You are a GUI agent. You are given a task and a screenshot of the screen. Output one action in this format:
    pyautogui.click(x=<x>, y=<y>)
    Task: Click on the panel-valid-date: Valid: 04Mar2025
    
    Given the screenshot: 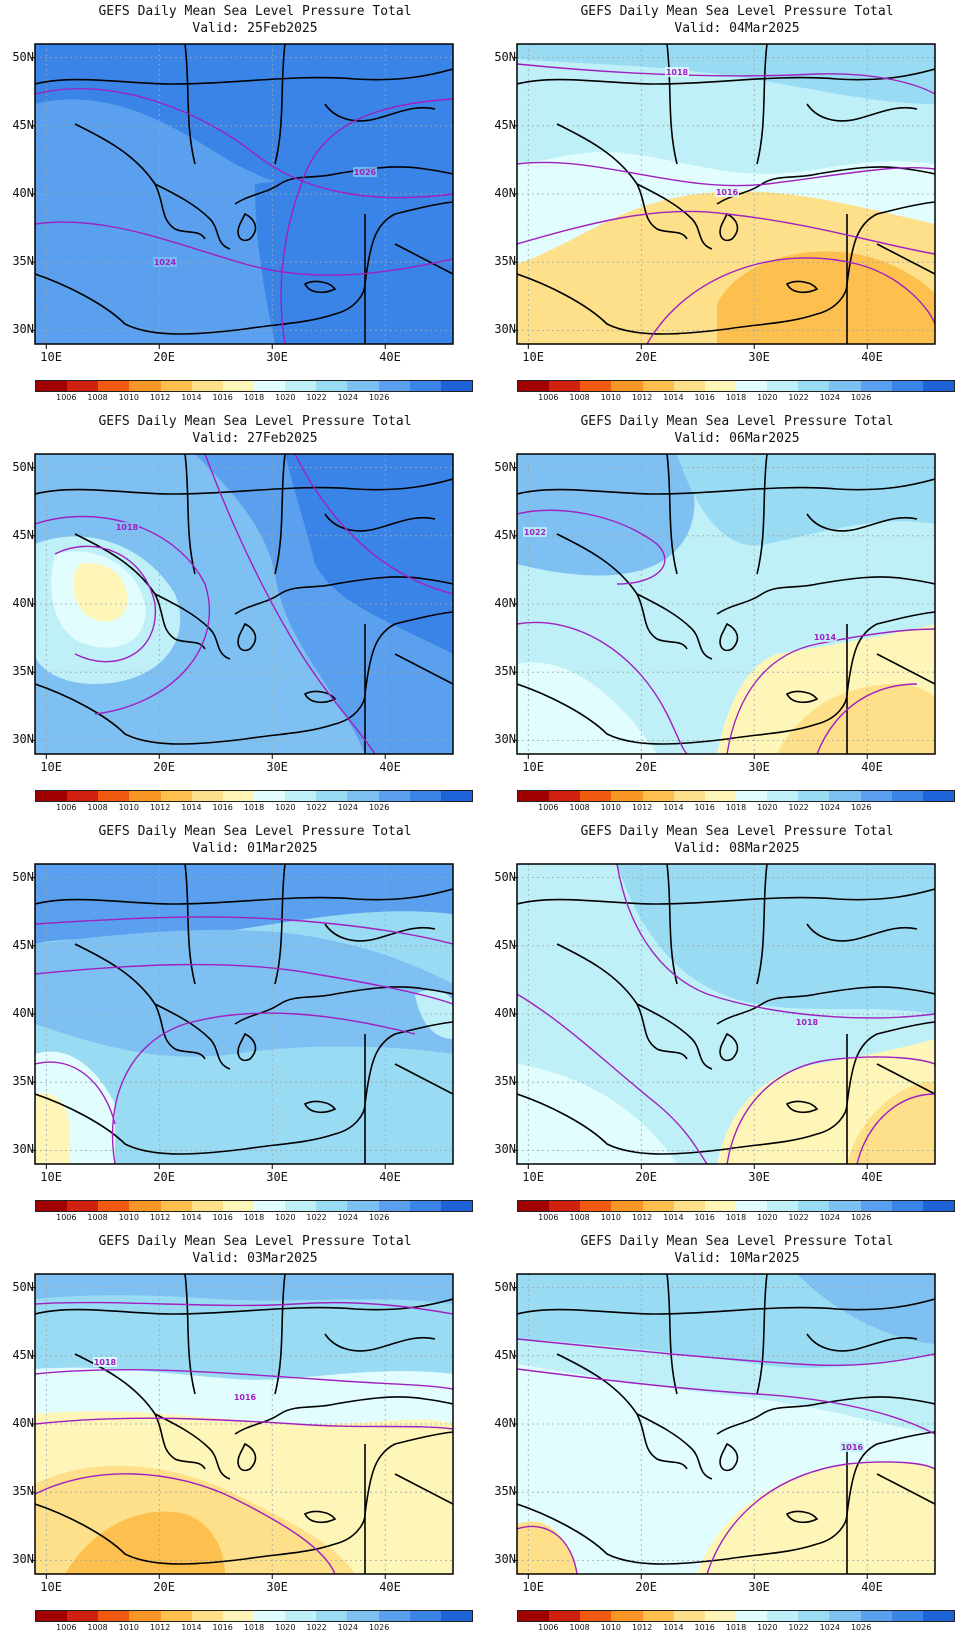 What is the action you would take?
    pyautogui.click(x=737, y=28)
    